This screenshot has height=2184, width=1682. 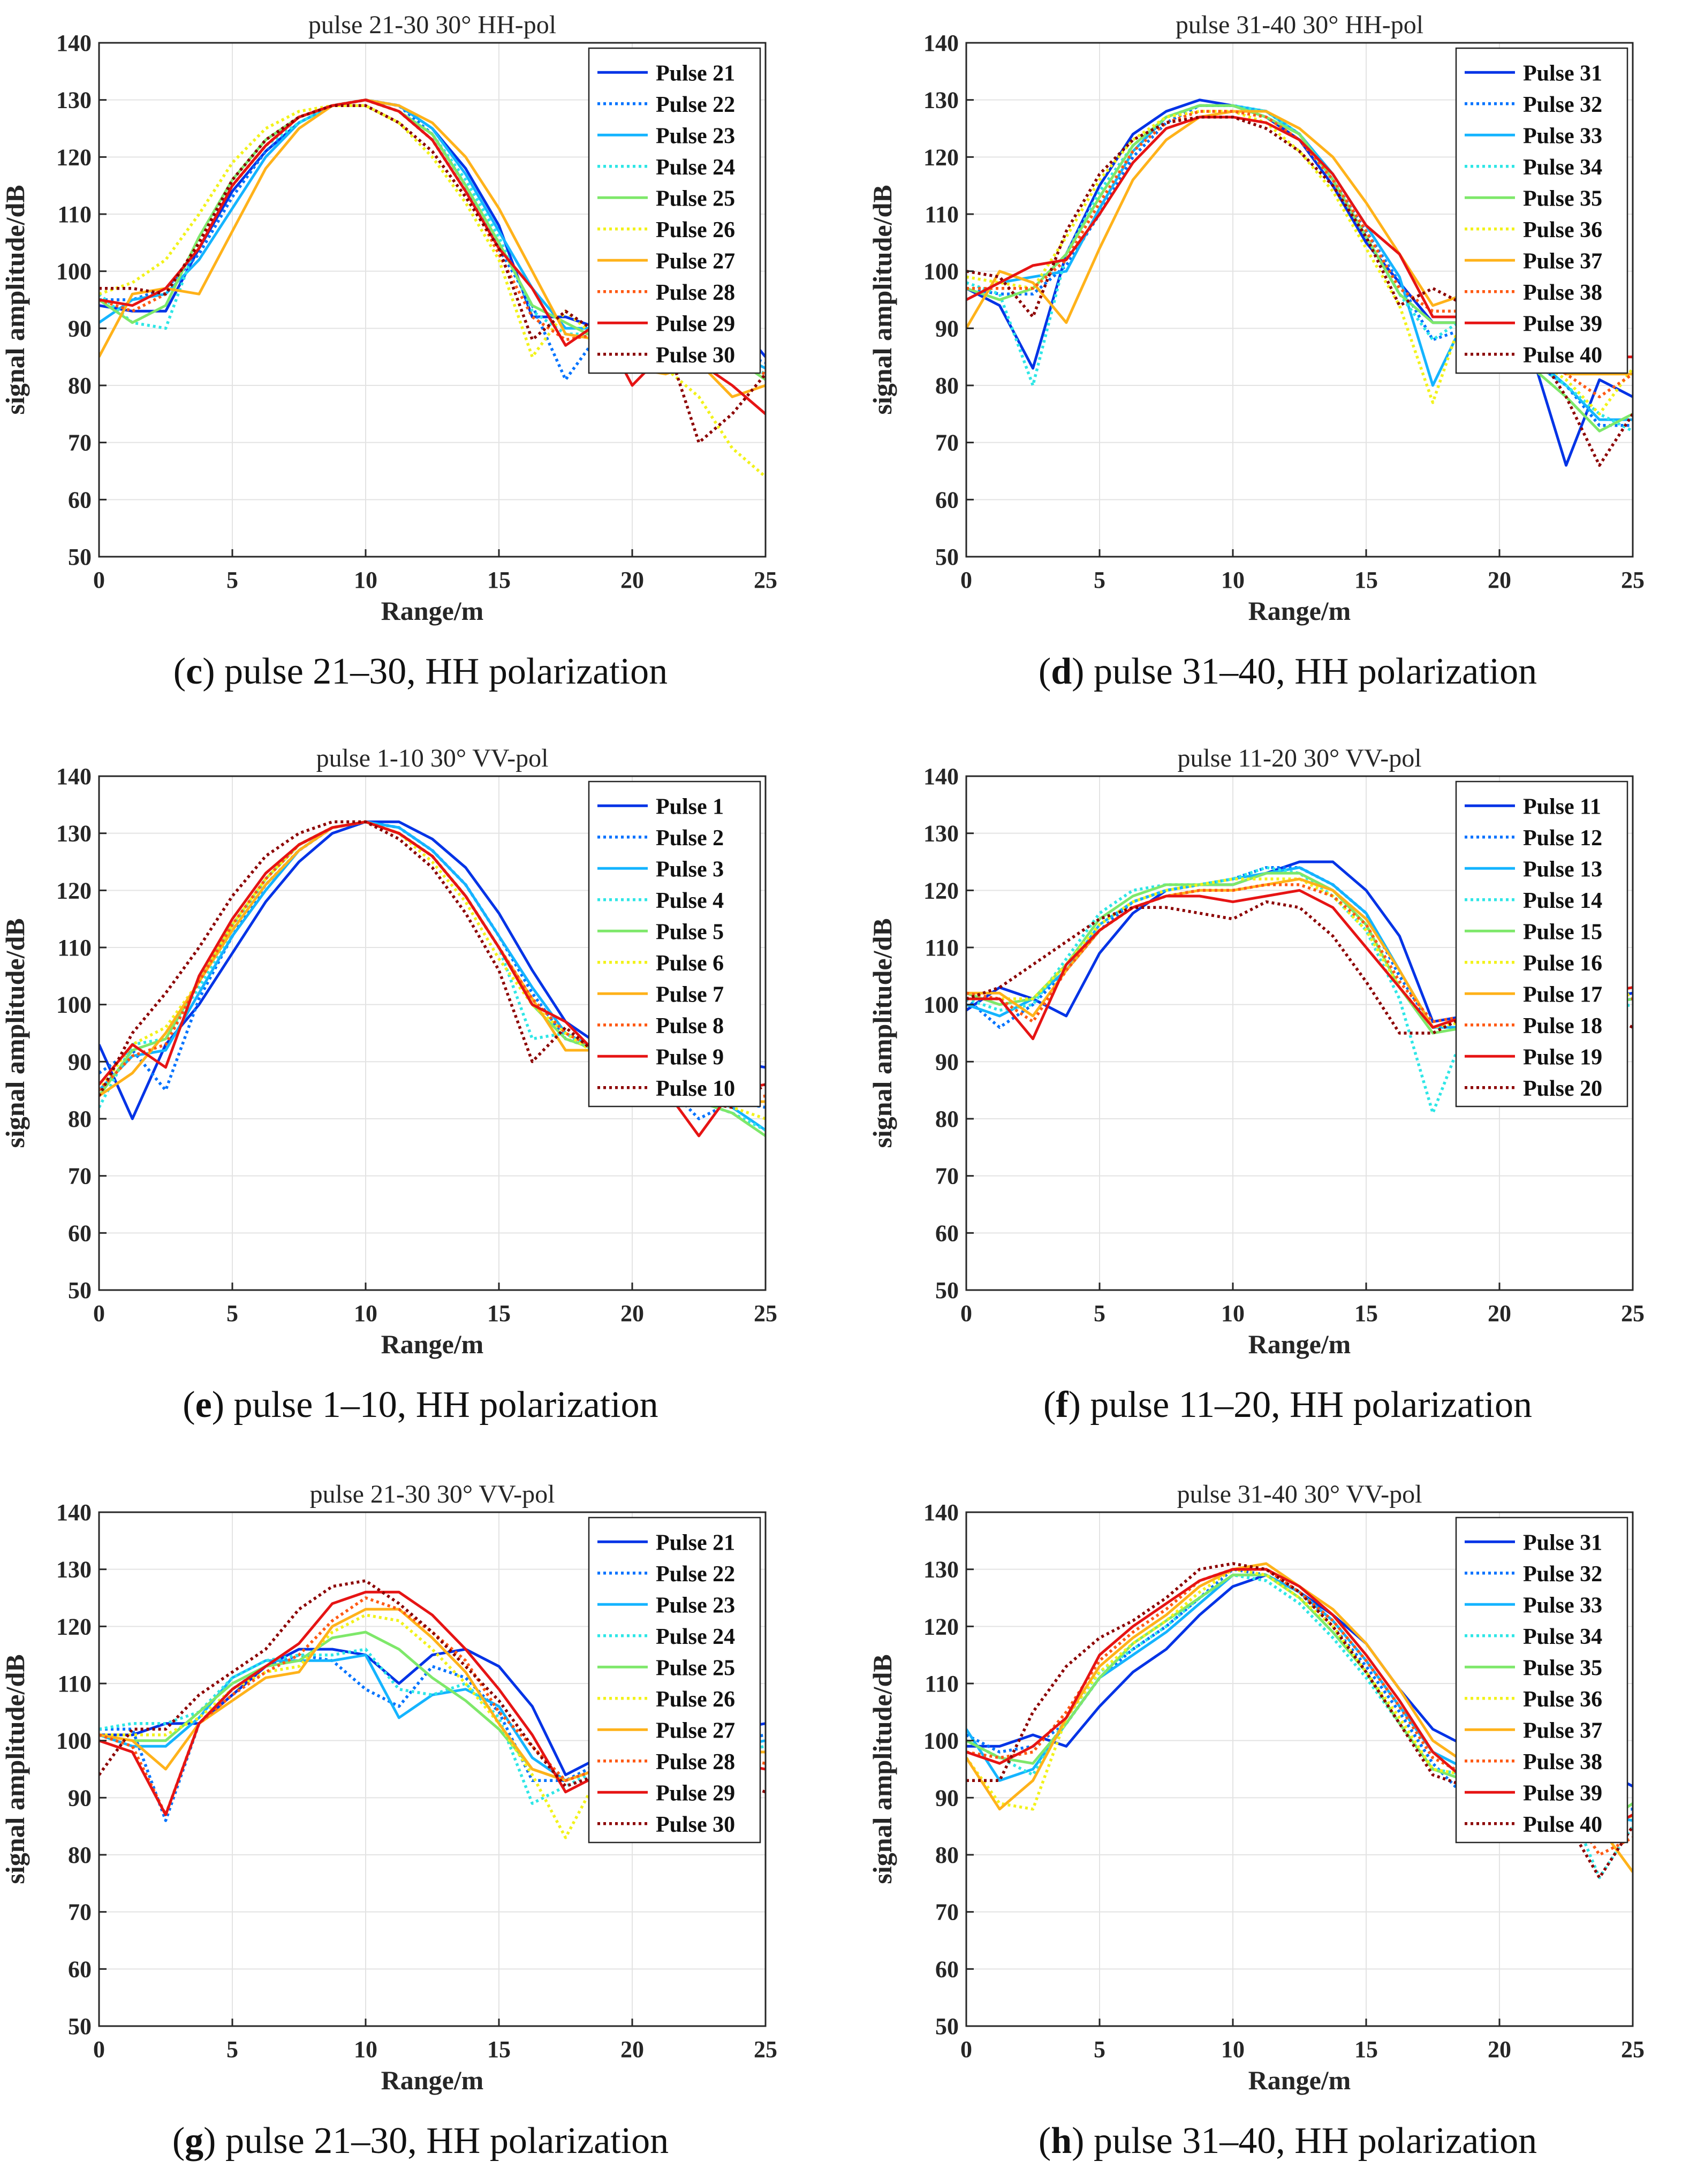 I want to click on legend-label: Pulse 9, so click(x=690, y=1057).